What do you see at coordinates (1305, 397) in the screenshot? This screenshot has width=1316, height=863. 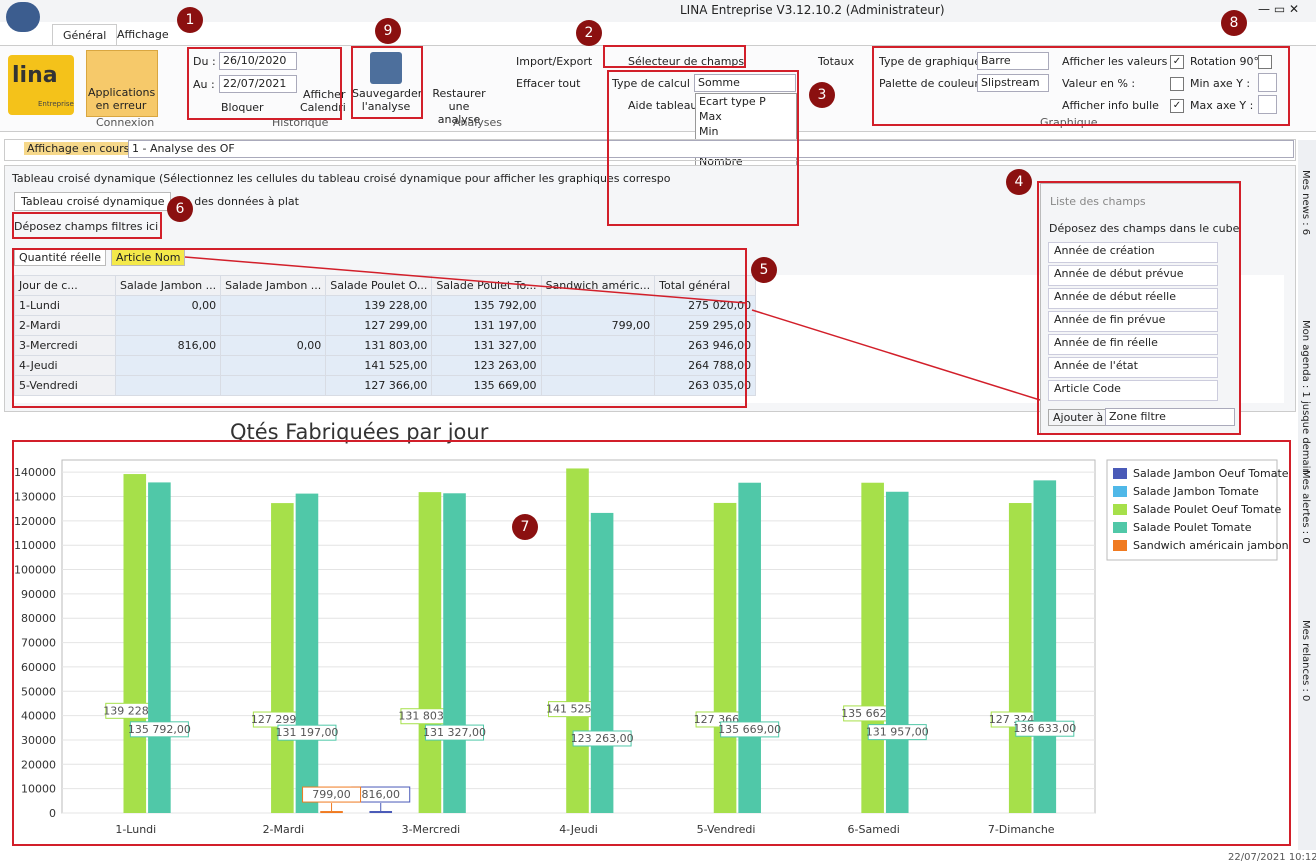 I see `side-tab: Mon agenda : 1 jusque demain` at bounding box center [1305, 397].